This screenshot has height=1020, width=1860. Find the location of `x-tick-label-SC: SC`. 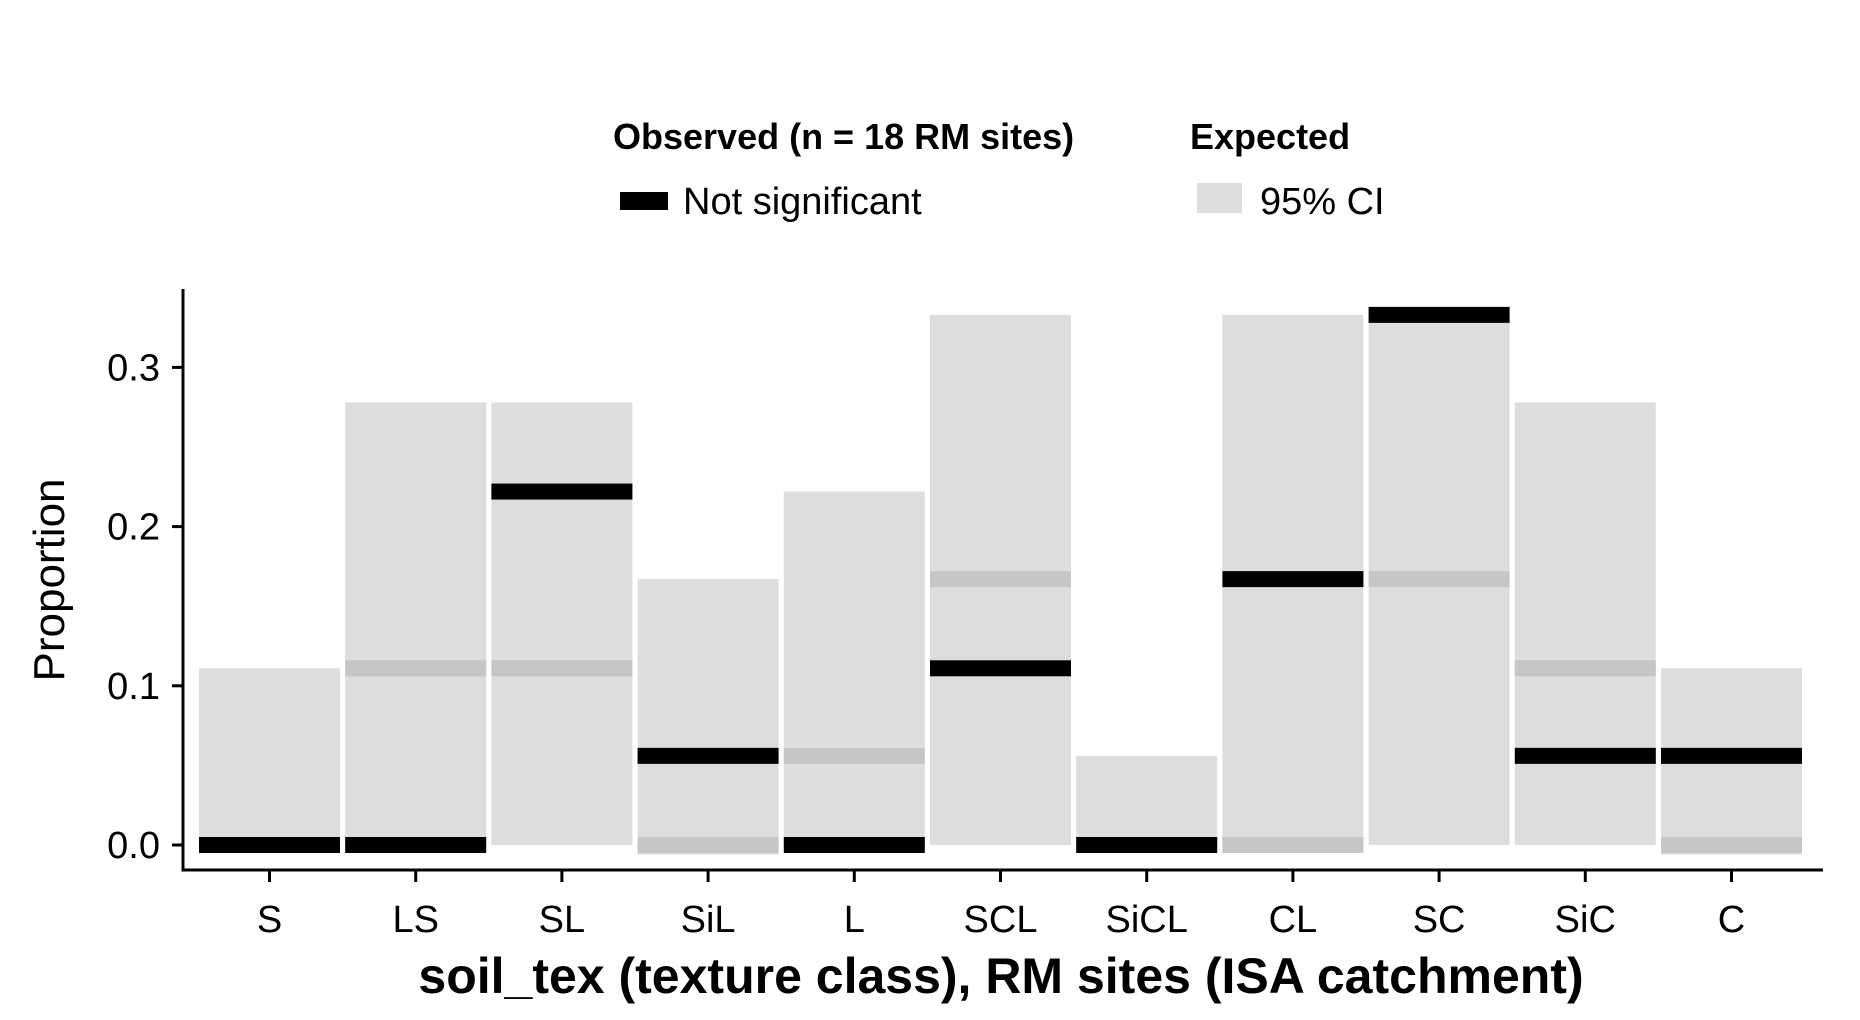

x-tick-label-SC: SC is located at coordinates (1439, 920).